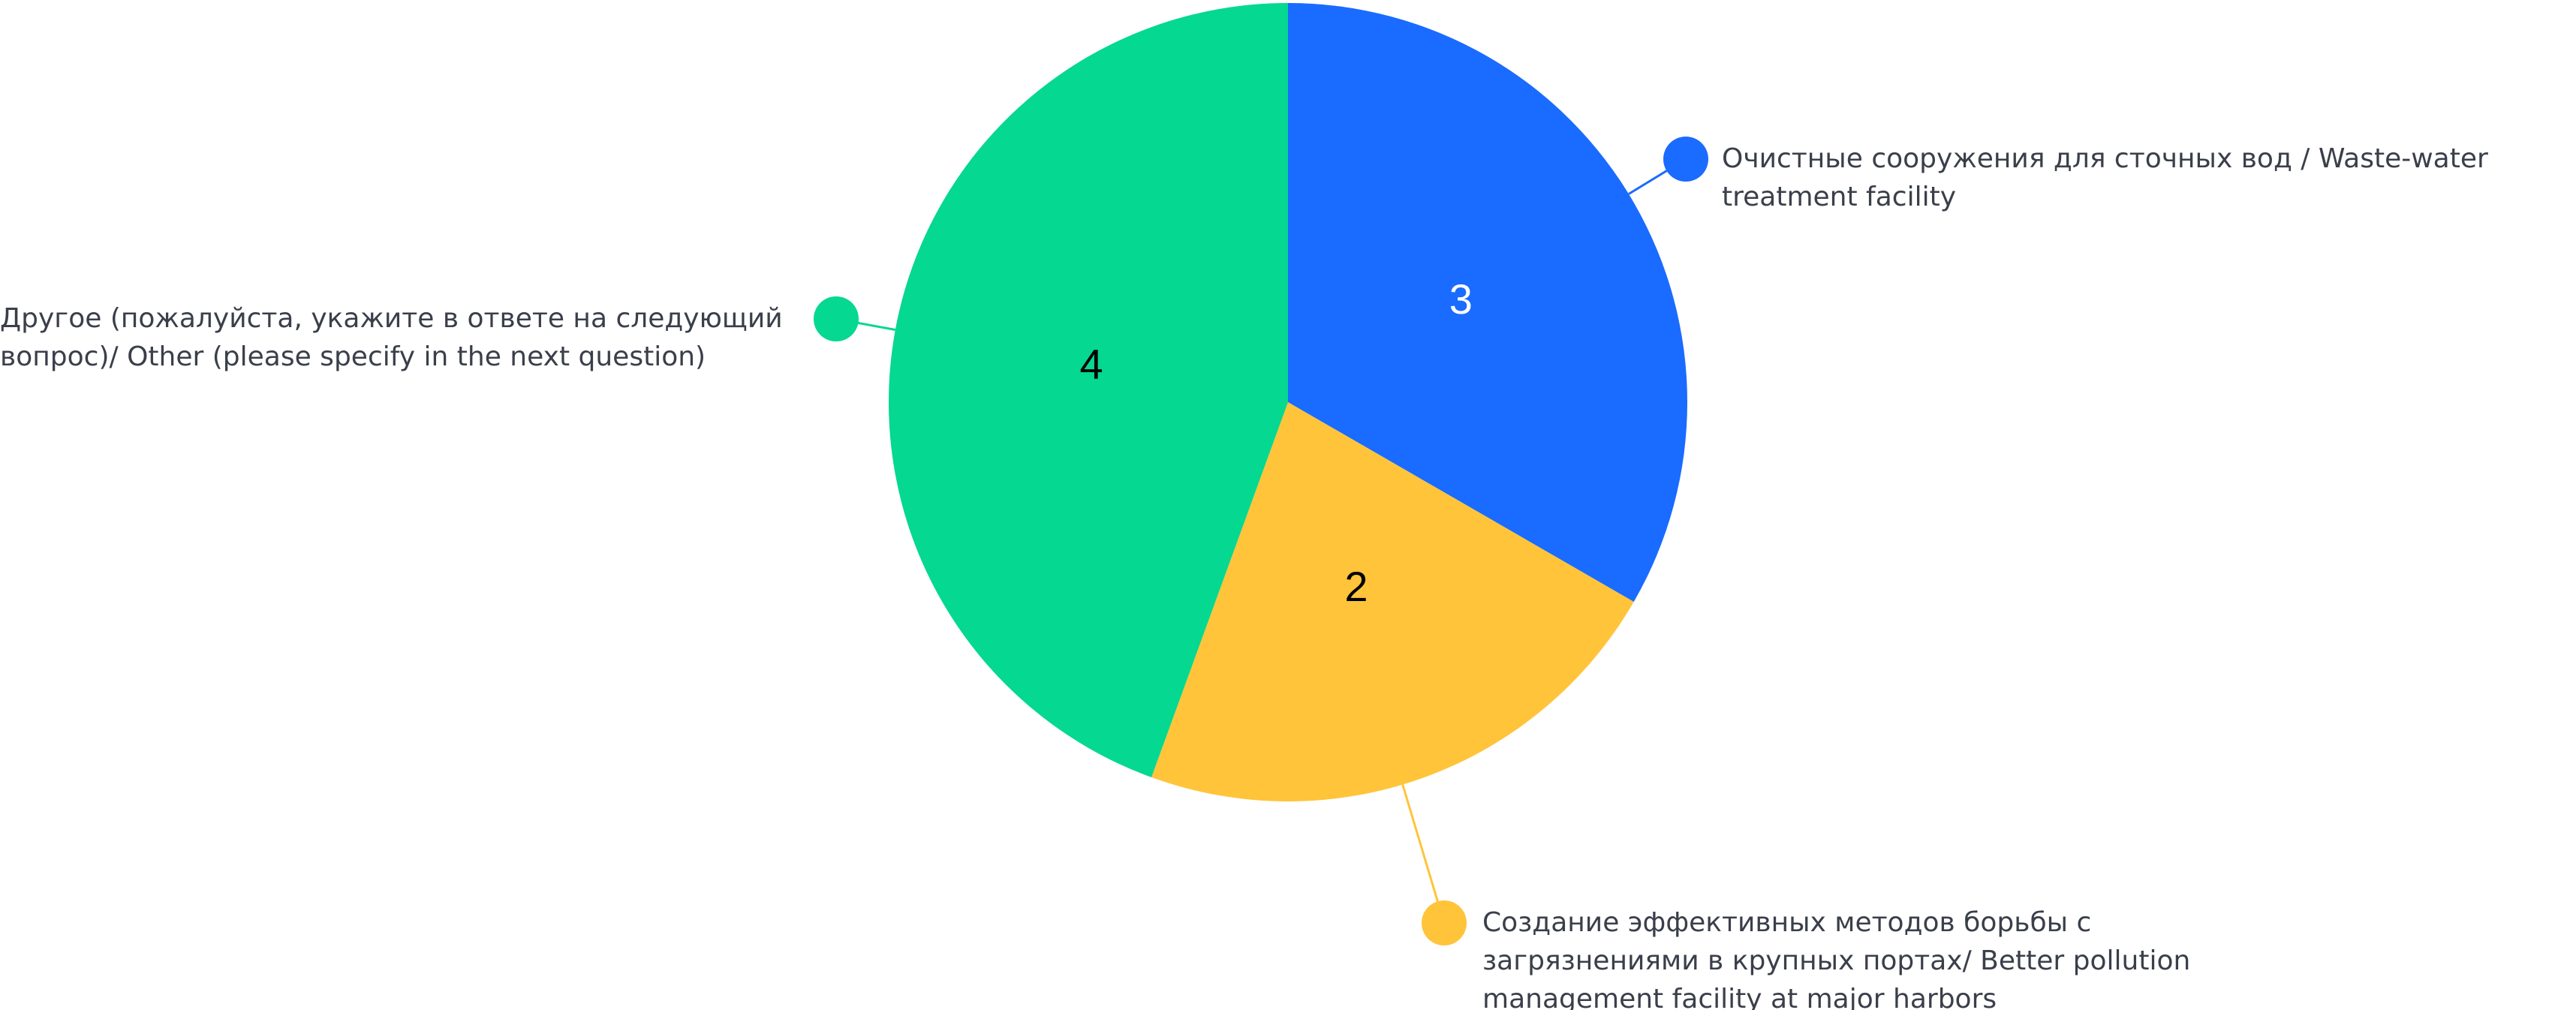  I want to click on callout-line, so click(1423, 854).